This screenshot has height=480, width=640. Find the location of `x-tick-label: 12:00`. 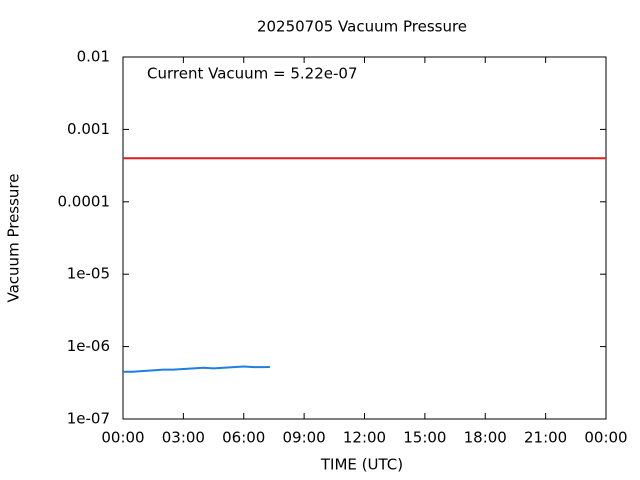

x-tick-label: 12:00 is located at coordinates (364, 438).